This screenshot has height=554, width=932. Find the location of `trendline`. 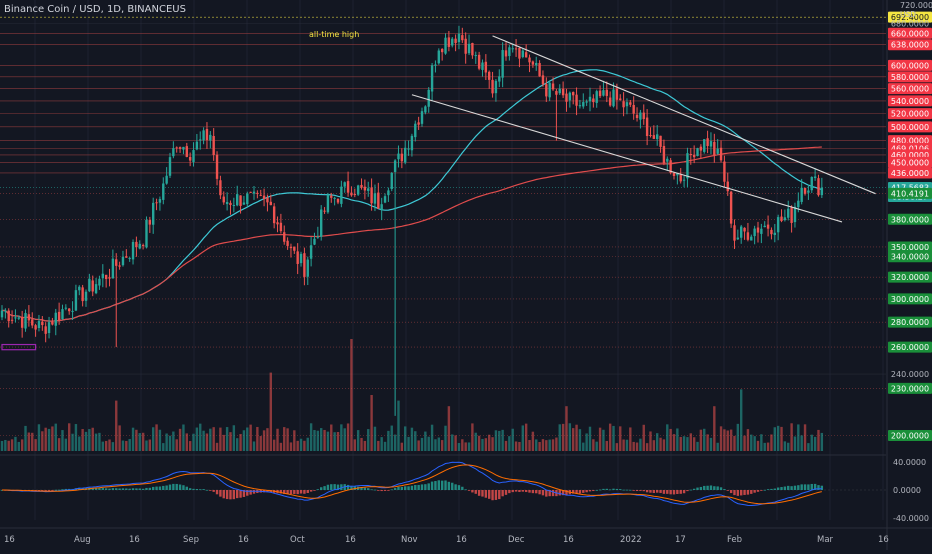

trendline is located at coordinates (627, 158).